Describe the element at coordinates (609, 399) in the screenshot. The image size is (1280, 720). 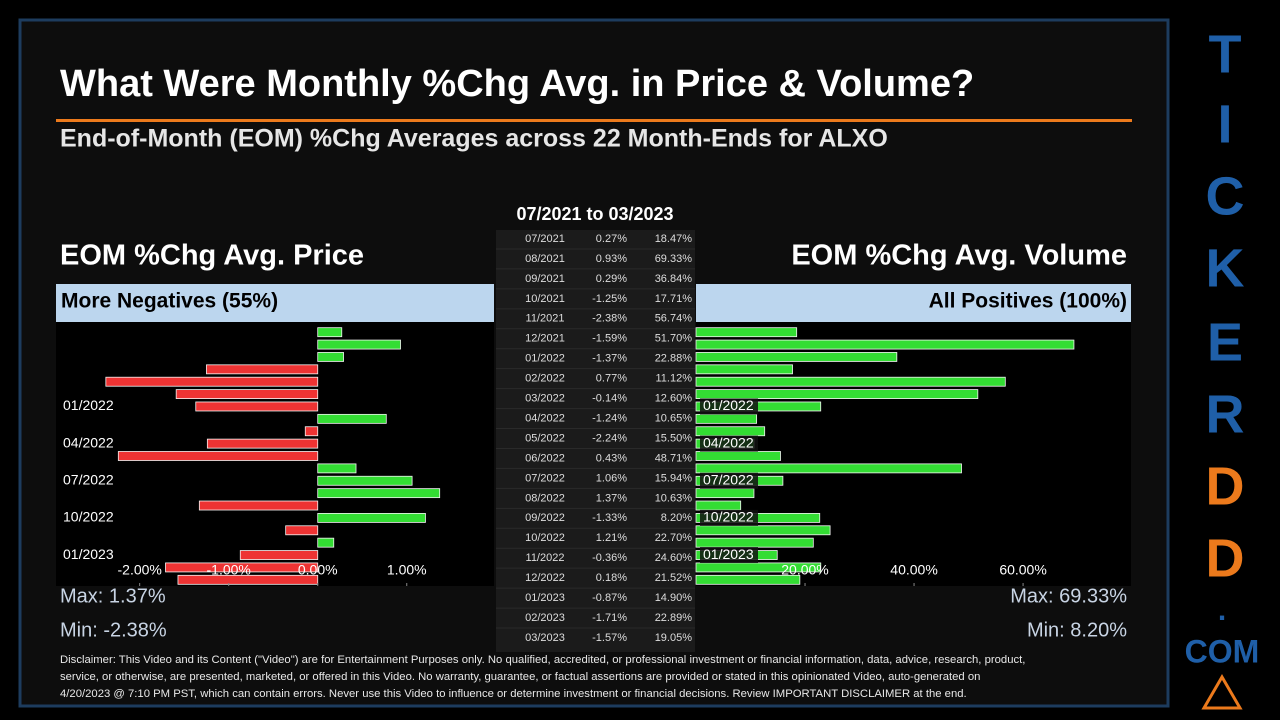
I see `table-cell: -0.14%` at that location.